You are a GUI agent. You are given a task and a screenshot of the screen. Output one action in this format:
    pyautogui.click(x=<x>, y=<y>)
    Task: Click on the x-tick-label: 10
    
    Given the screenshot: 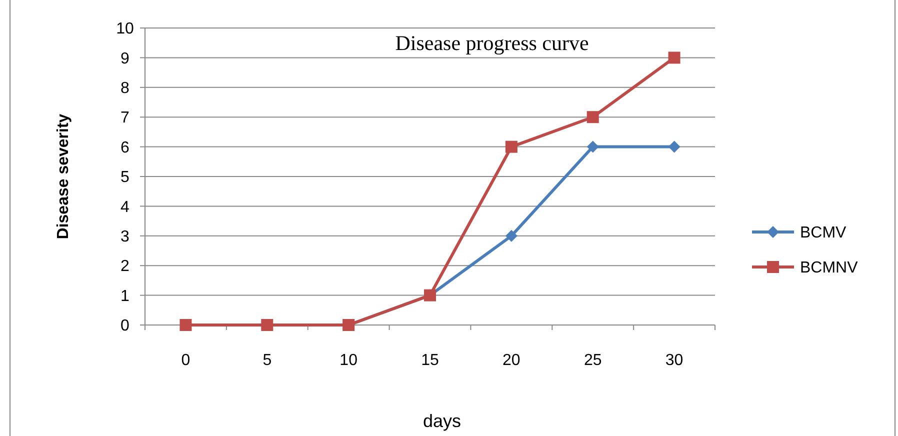 What is the action you would take?
    pyautogui.click(x=349, y=360)
    